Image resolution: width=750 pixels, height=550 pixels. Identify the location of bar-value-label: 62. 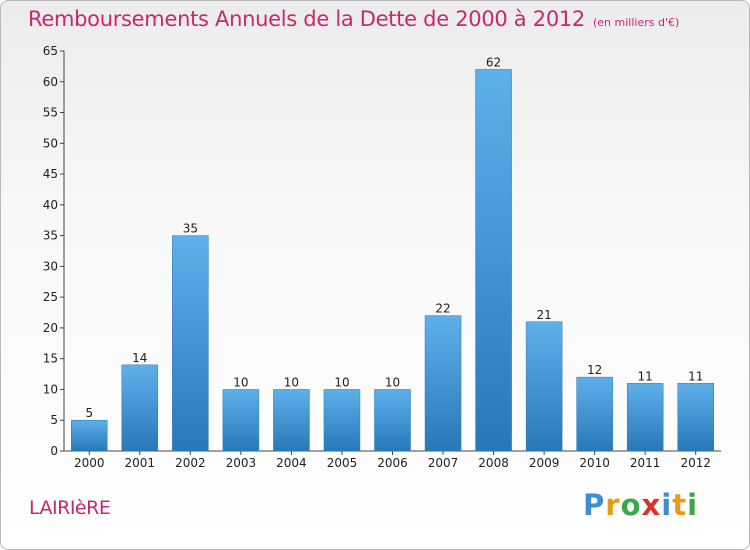
(493, 62).